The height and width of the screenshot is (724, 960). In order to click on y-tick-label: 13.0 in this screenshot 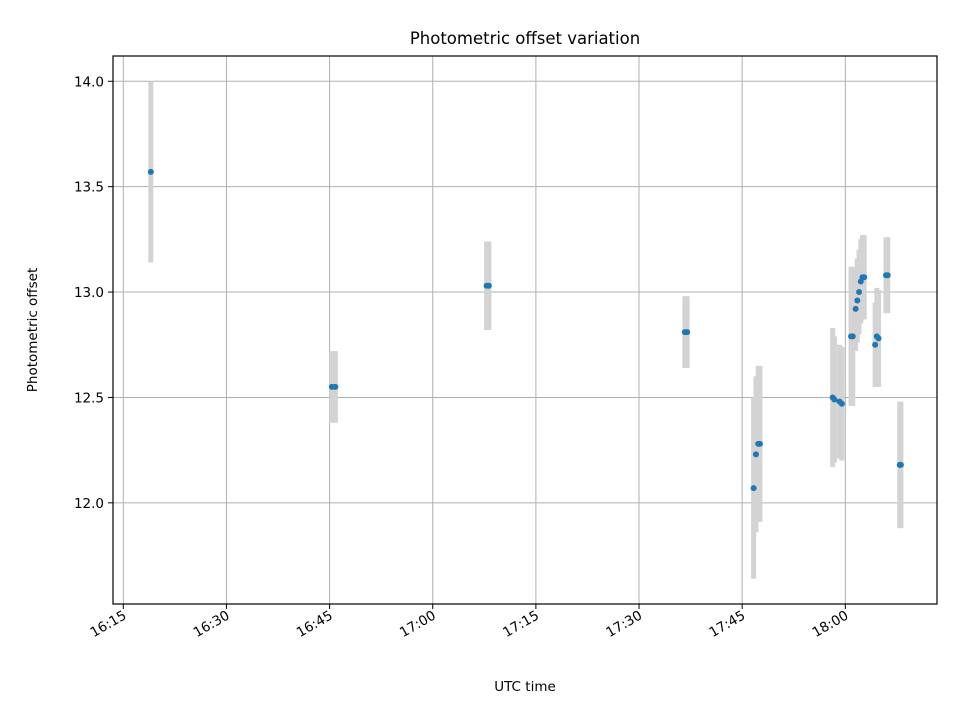, I will do `click(89, 293)`.